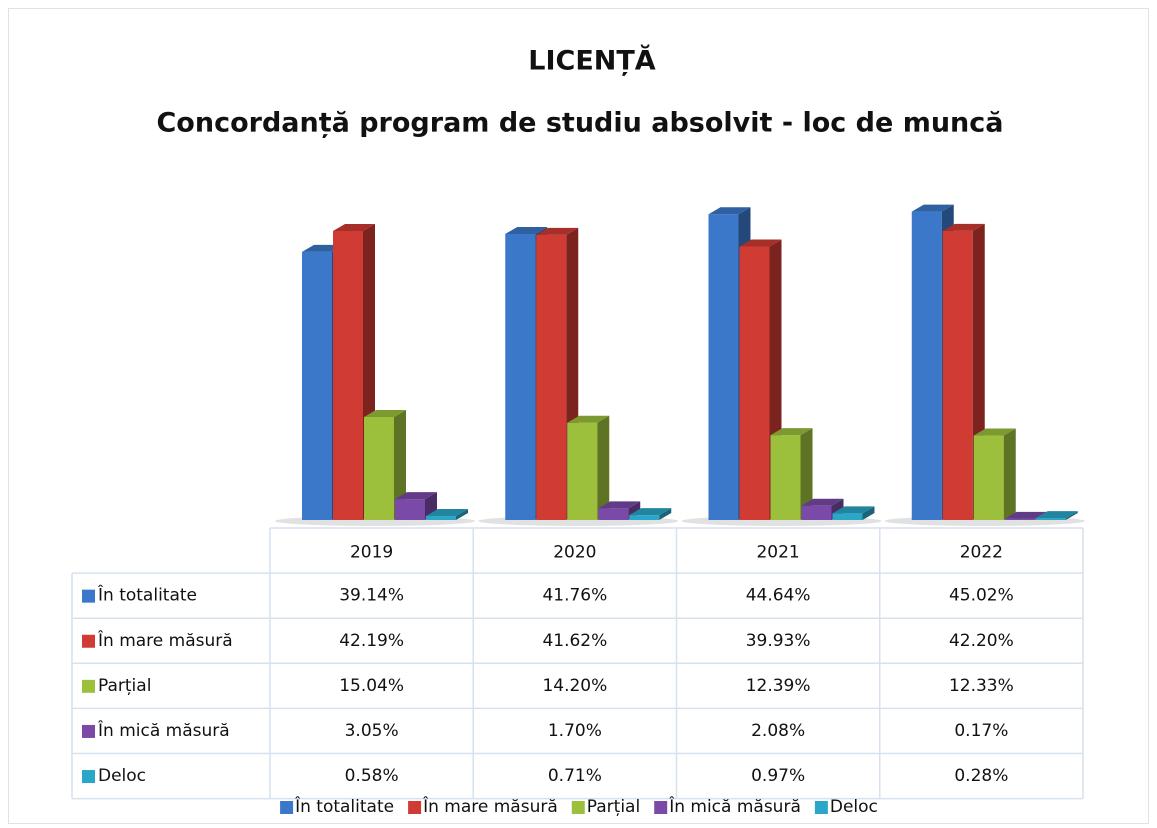  What do you see at coordinates (371, 553) in the screenshot?
I see `category-label: 2019` at bounding box center [371, 553].